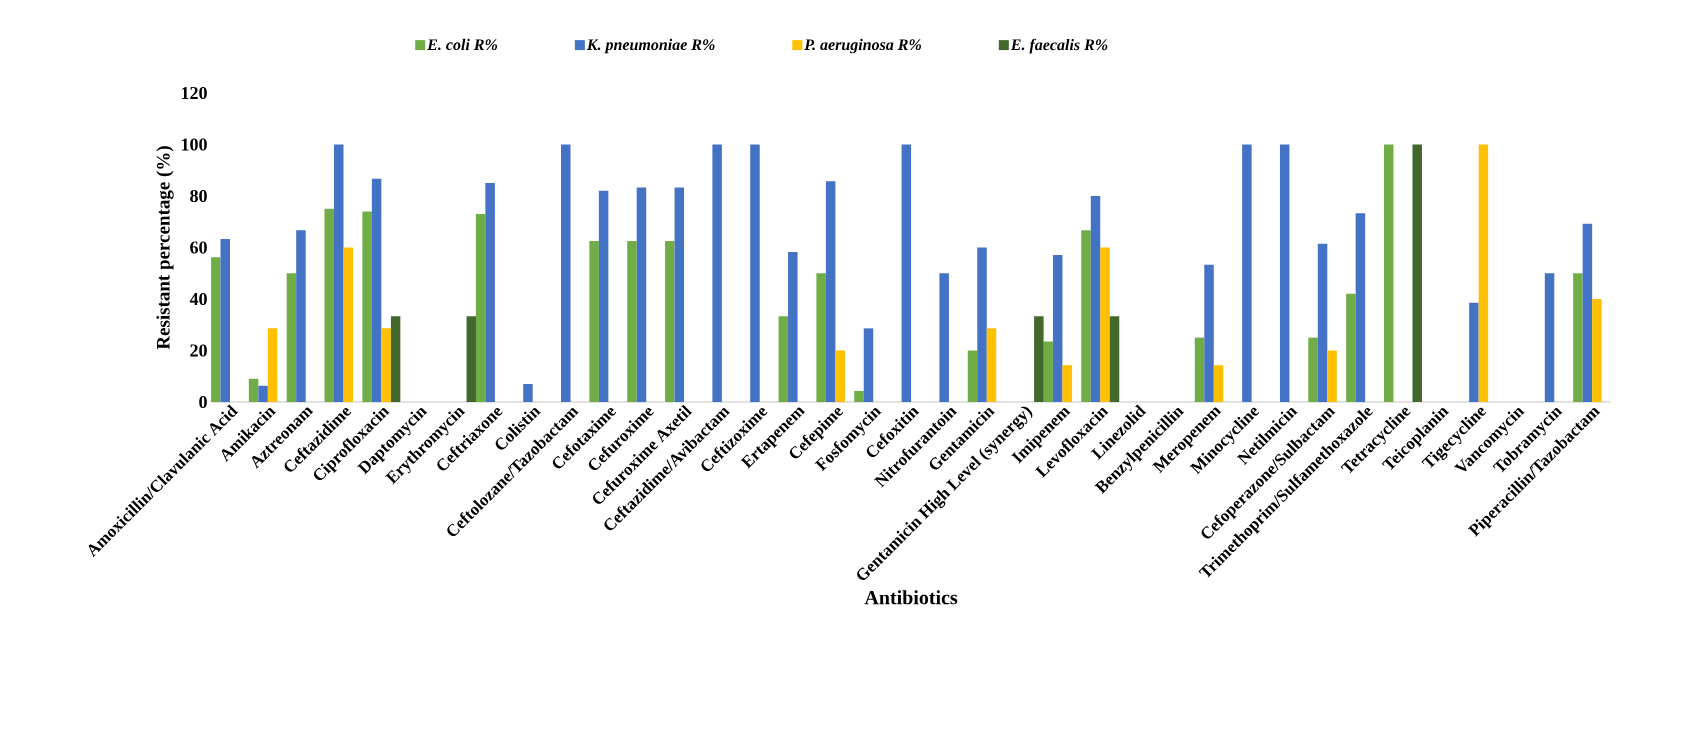  Describe the element at coordinates (650, 46) in the screenshot. I see `legend-label: K. pneumoniae R%` at that location.